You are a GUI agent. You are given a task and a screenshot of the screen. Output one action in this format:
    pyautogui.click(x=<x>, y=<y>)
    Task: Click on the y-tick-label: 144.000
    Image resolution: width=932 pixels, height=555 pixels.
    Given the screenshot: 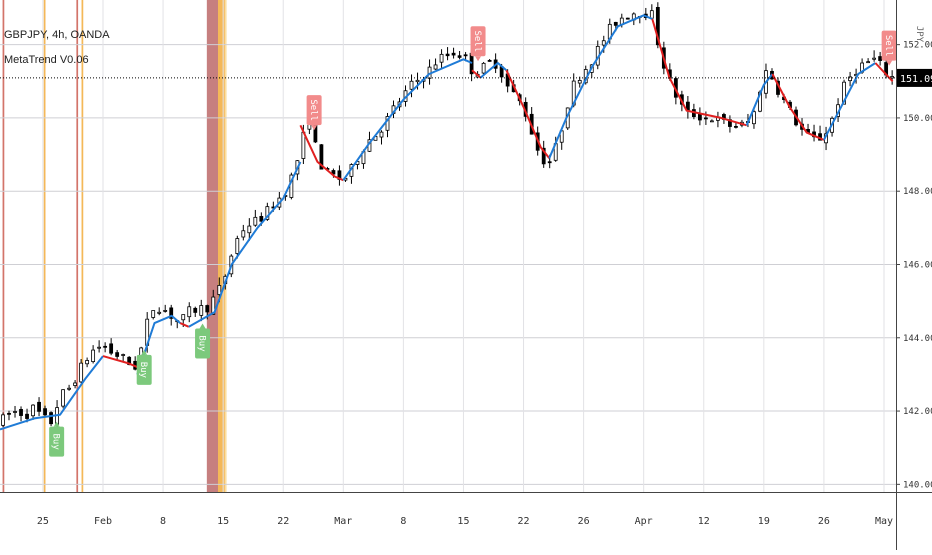 What is the action you would take?
    pyautogui.click(x=917, y=339)
    